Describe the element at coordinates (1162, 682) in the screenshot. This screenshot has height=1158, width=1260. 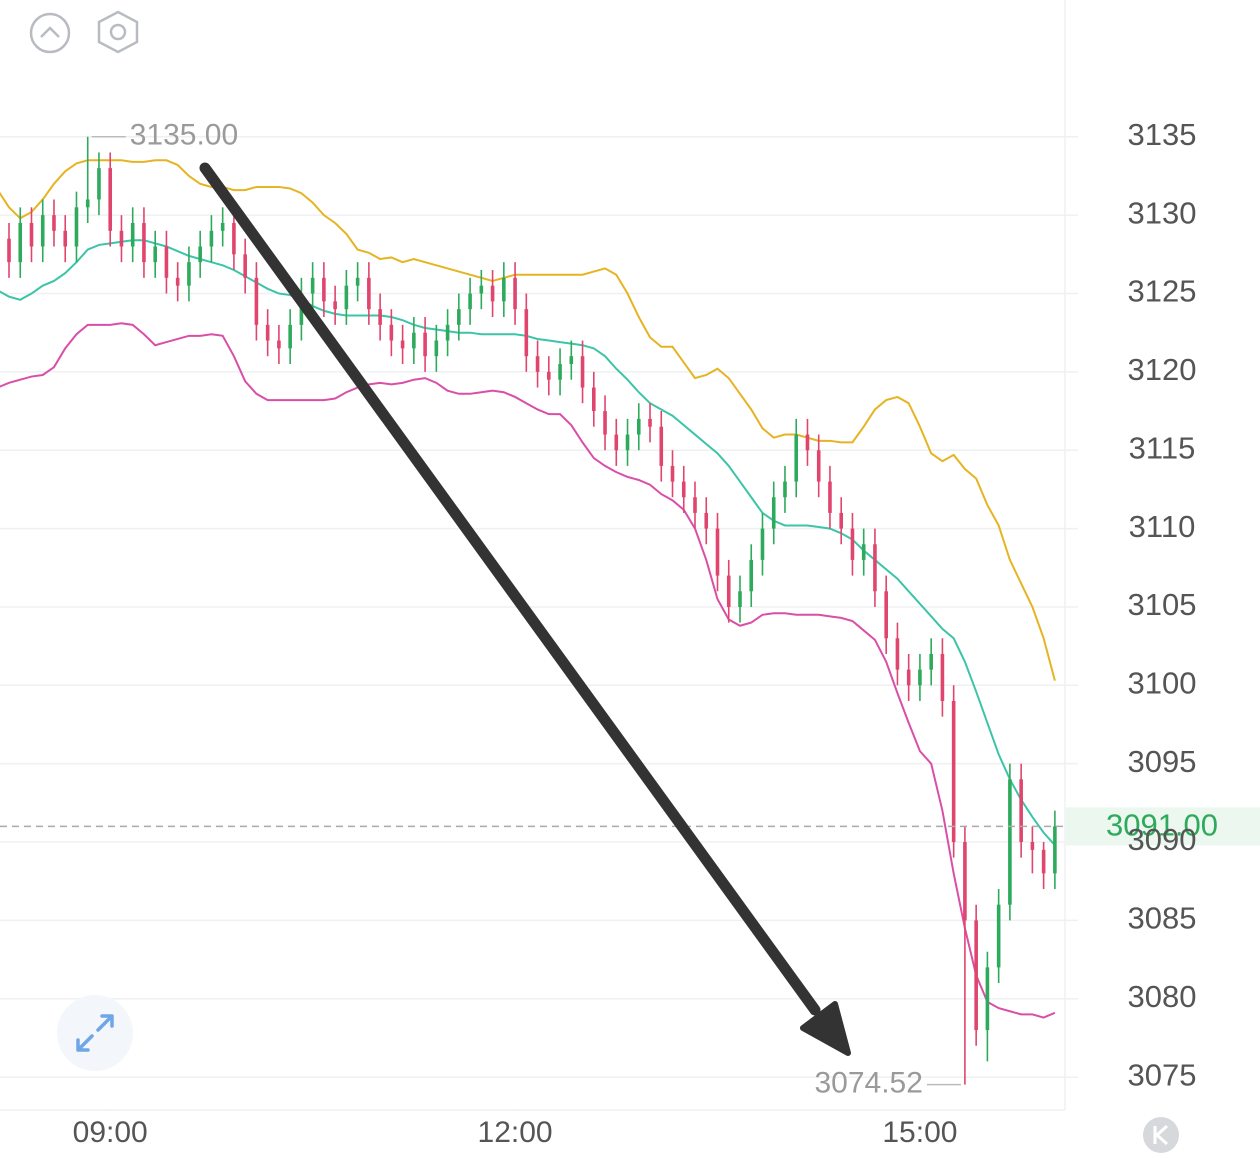
I see `y-tick-label: 3100` at that location.